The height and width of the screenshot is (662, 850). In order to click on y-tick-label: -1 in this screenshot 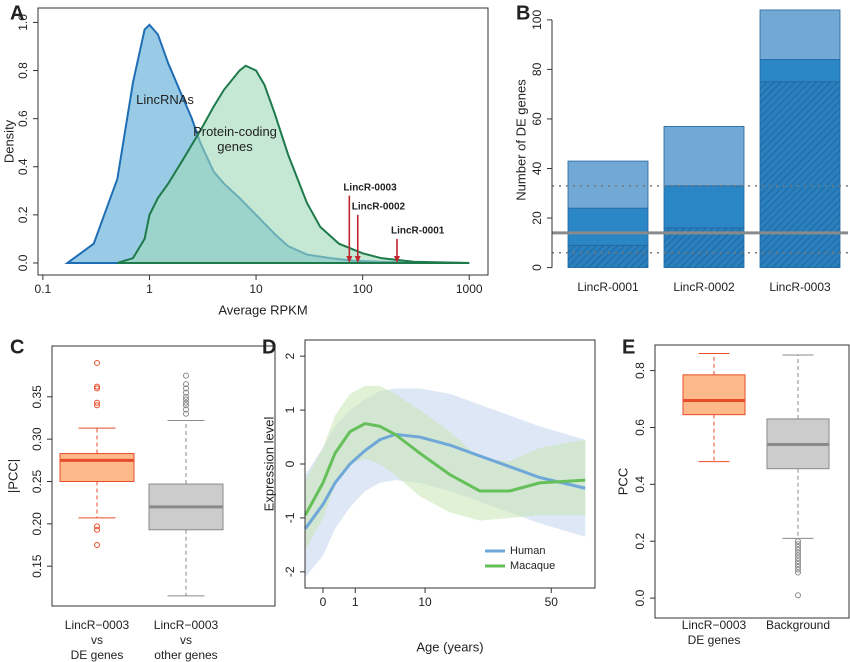, I will do `click(290, 517)`.